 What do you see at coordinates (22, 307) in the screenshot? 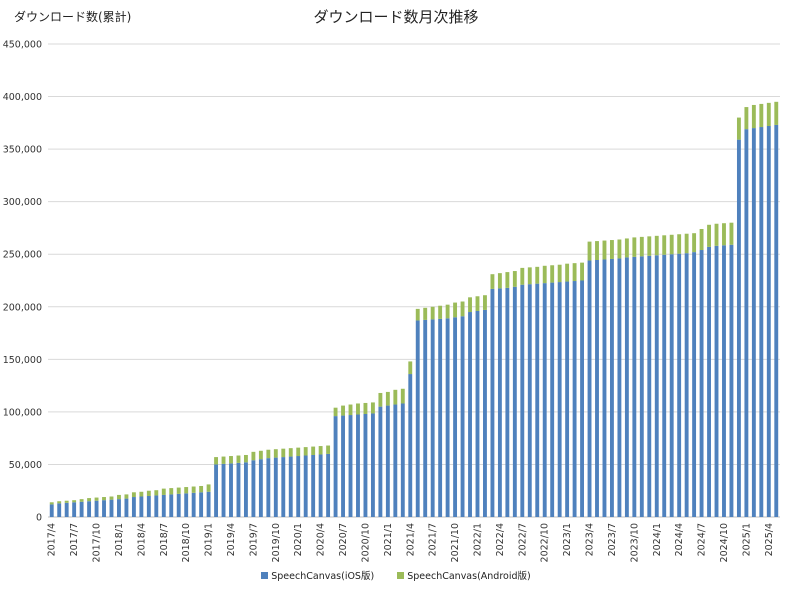
I see `y-tick-label: 200,000` at bounding box center [22, 307].